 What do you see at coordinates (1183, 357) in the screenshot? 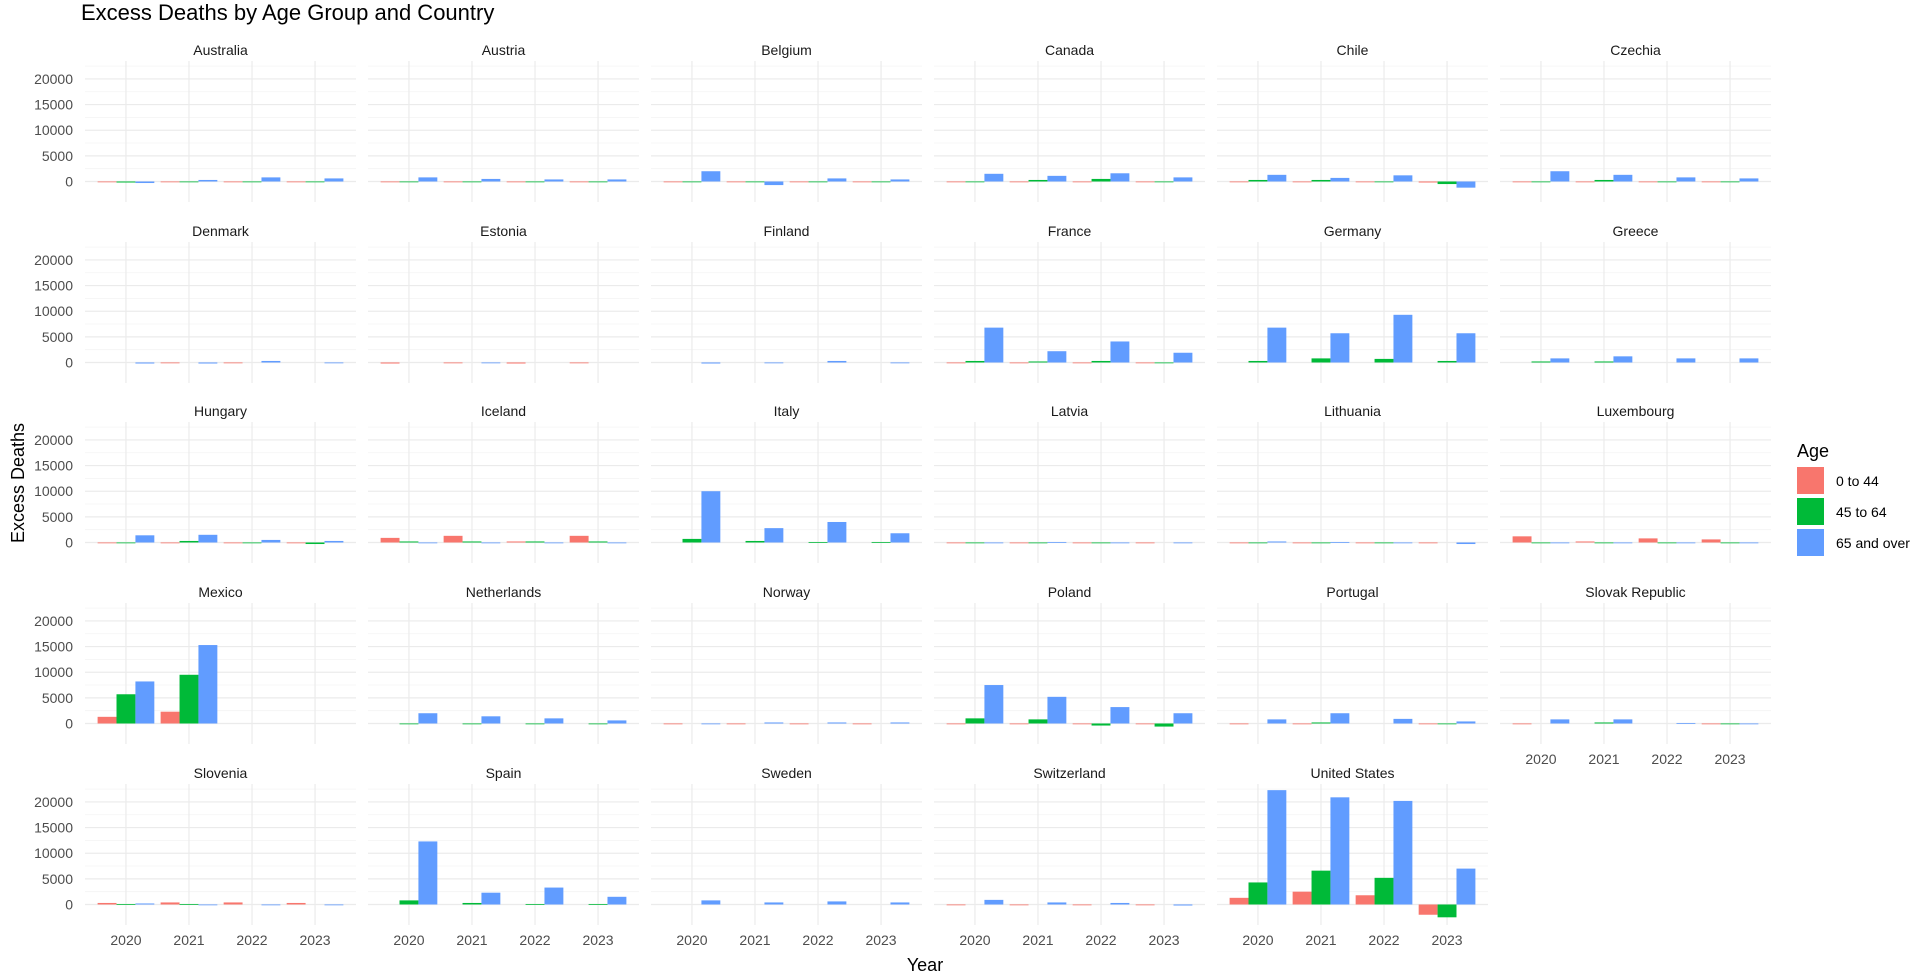
I see `bar-france-2023-series3` at bounding box center [1183, 357].